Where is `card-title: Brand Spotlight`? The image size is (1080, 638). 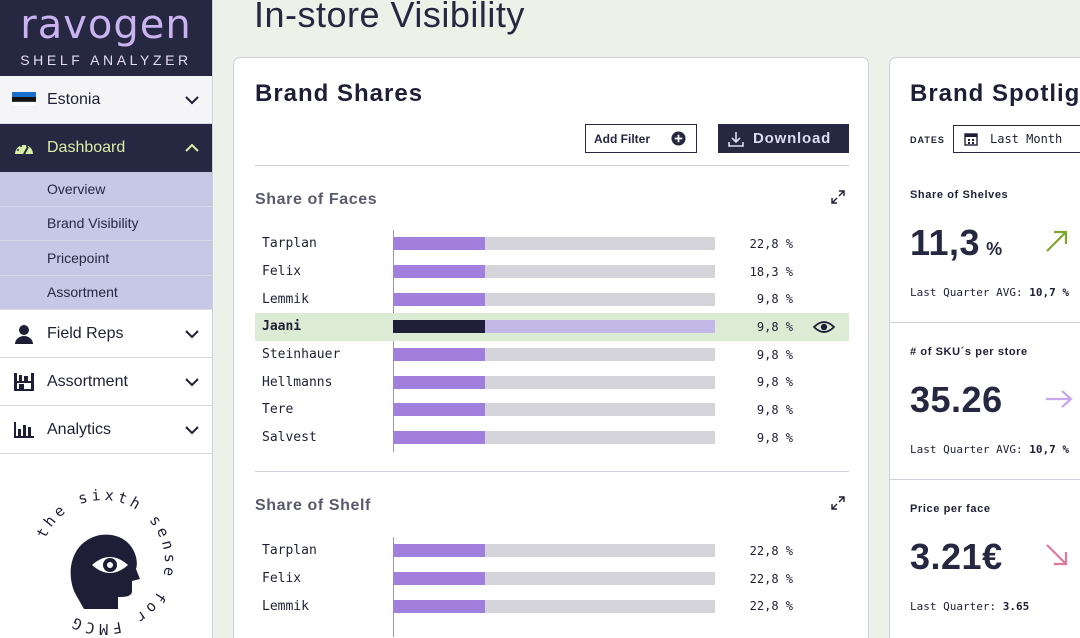
card-title: Brand Spotlight is located at coordinates (995, 93).